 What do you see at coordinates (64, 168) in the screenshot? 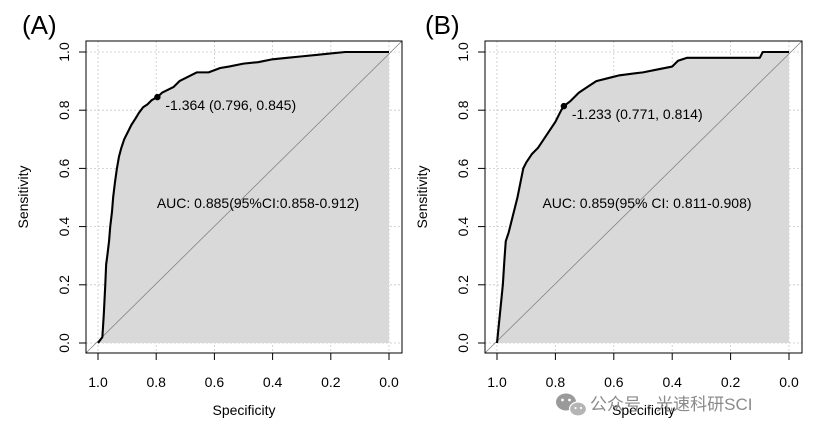
I see `y-tick-label-a-3: 0.6` at bounding box center [64, 168].